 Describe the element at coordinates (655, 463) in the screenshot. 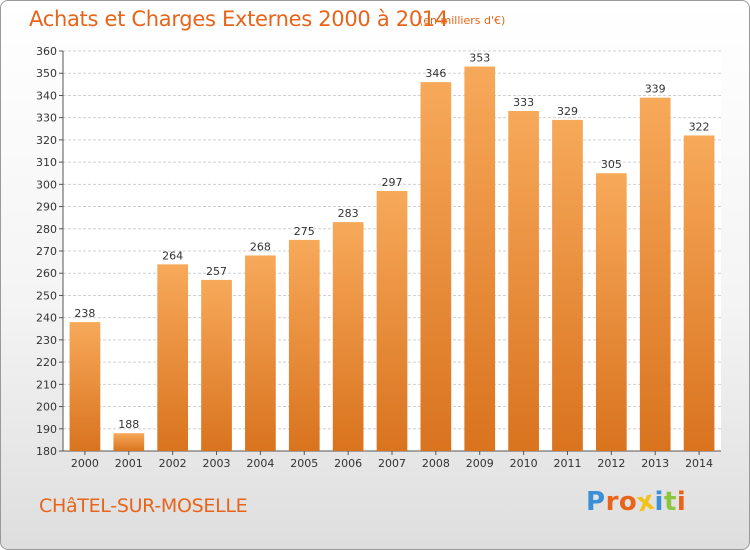

I see `x-tick-label: 2013` at that location.